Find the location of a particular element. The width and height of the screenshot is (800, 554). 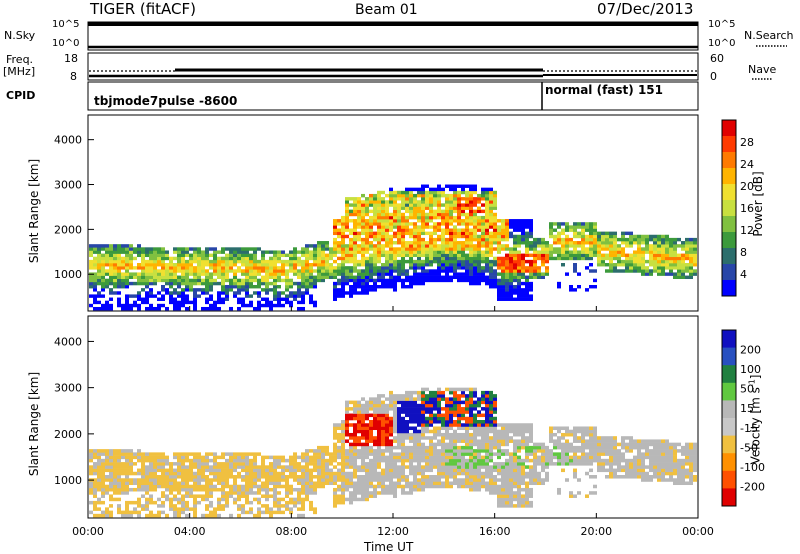

sky-tick-bottom-left: 10^0 is located at coordinates (66, 43).